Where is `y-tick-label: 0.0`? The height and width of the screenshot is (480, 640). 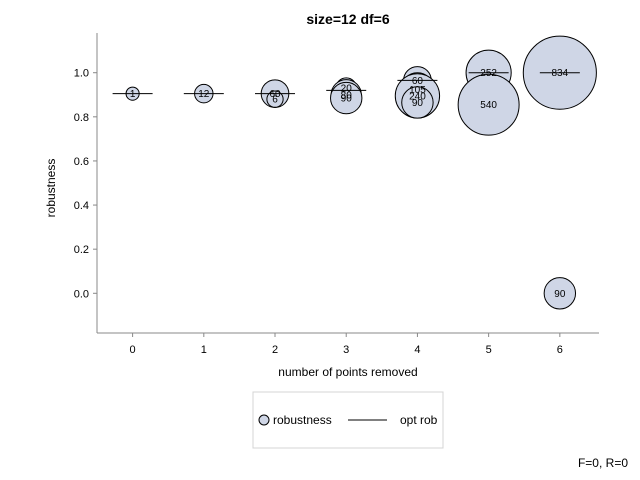
y-tick-label: 0.0 is located at coordinates (81, 294).